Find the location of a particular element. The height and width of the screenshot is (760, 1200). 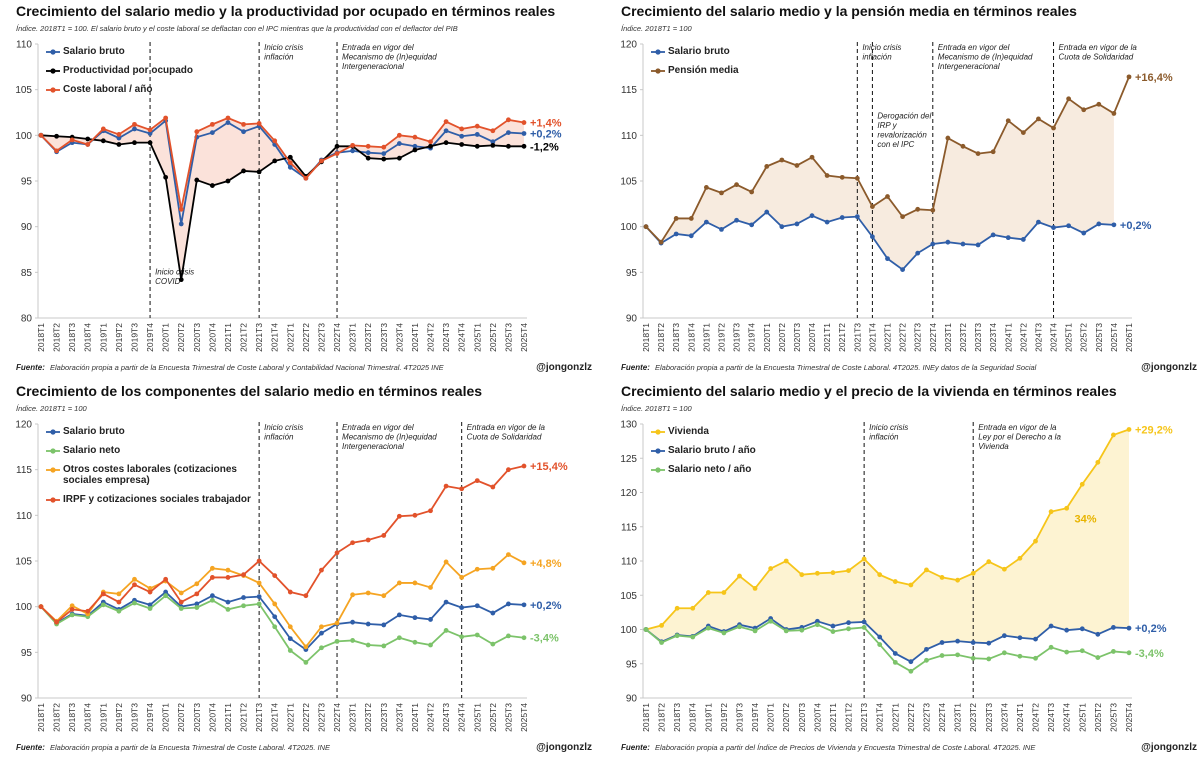

legend-item: Salario neto is located at coordinates (151, 450).